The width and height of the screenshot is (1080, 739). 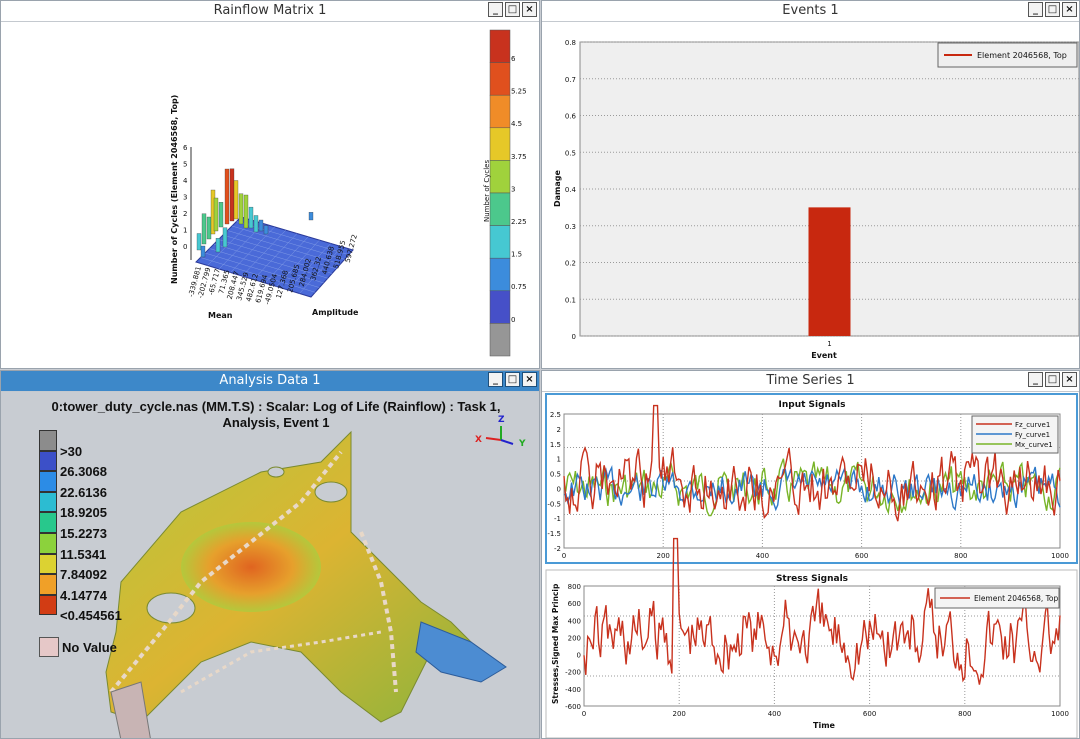 I want to click on colorbar-tick: 3, so click(x=513, y=189).